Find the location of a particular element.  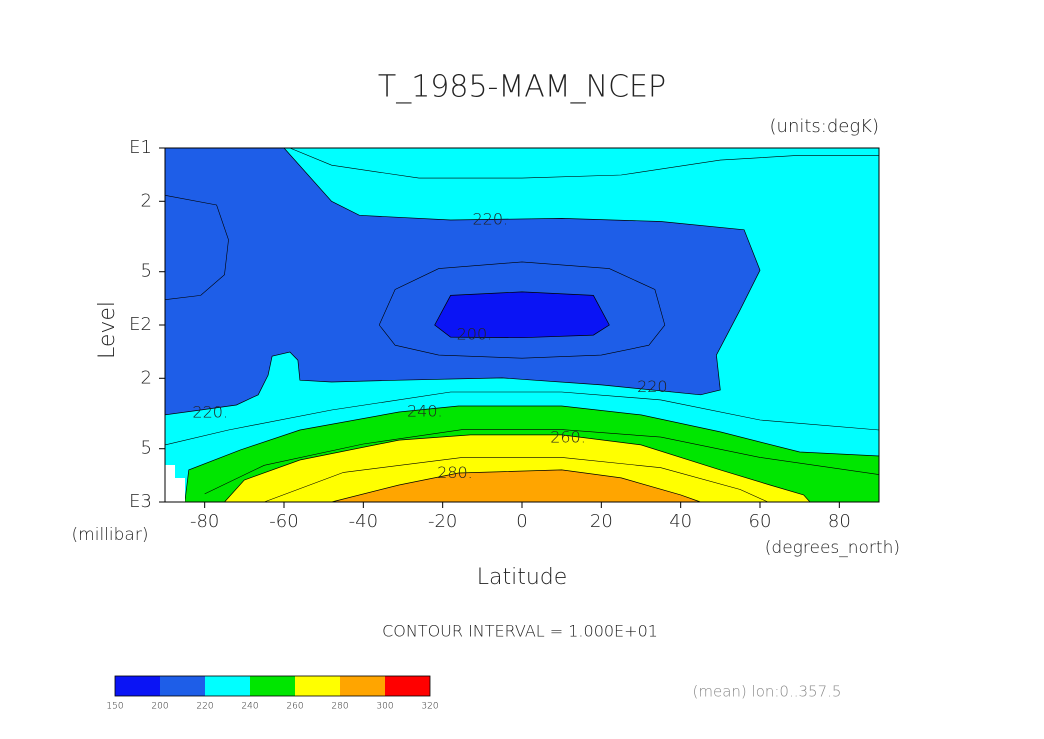

colorbar-label: 200 is located at coordinates (159, 707).